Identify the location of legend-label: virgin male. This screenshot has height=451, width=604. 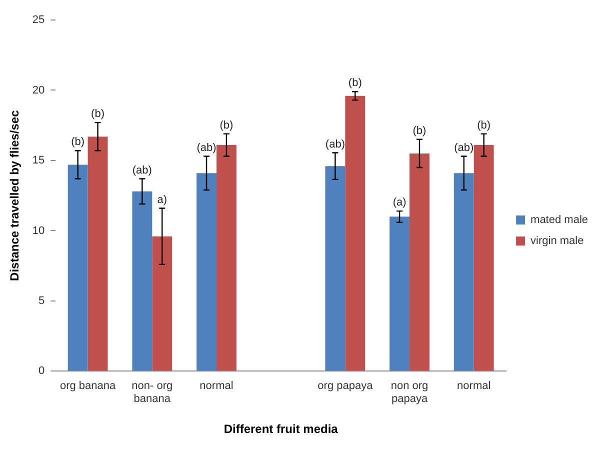
(557, 241).